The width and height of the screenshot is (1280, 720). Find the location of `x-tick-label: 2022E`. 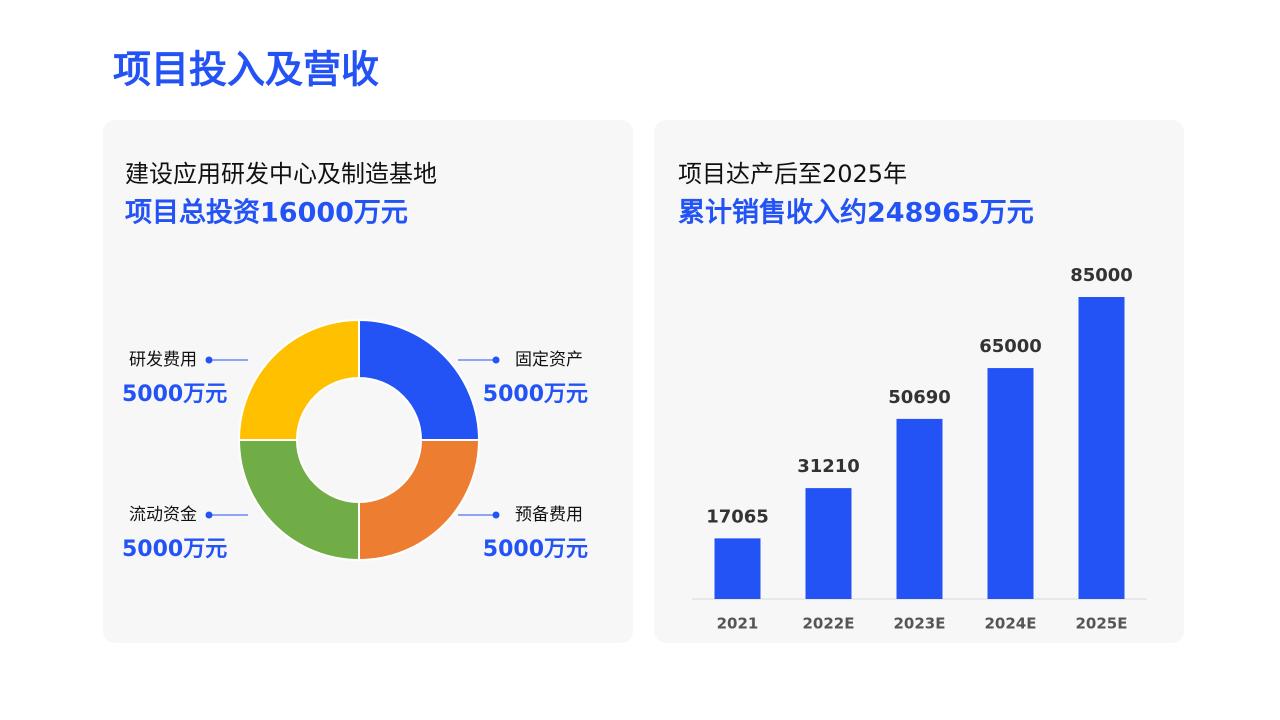

x-tick-label: 2022E is located at coordinates (829, 624).